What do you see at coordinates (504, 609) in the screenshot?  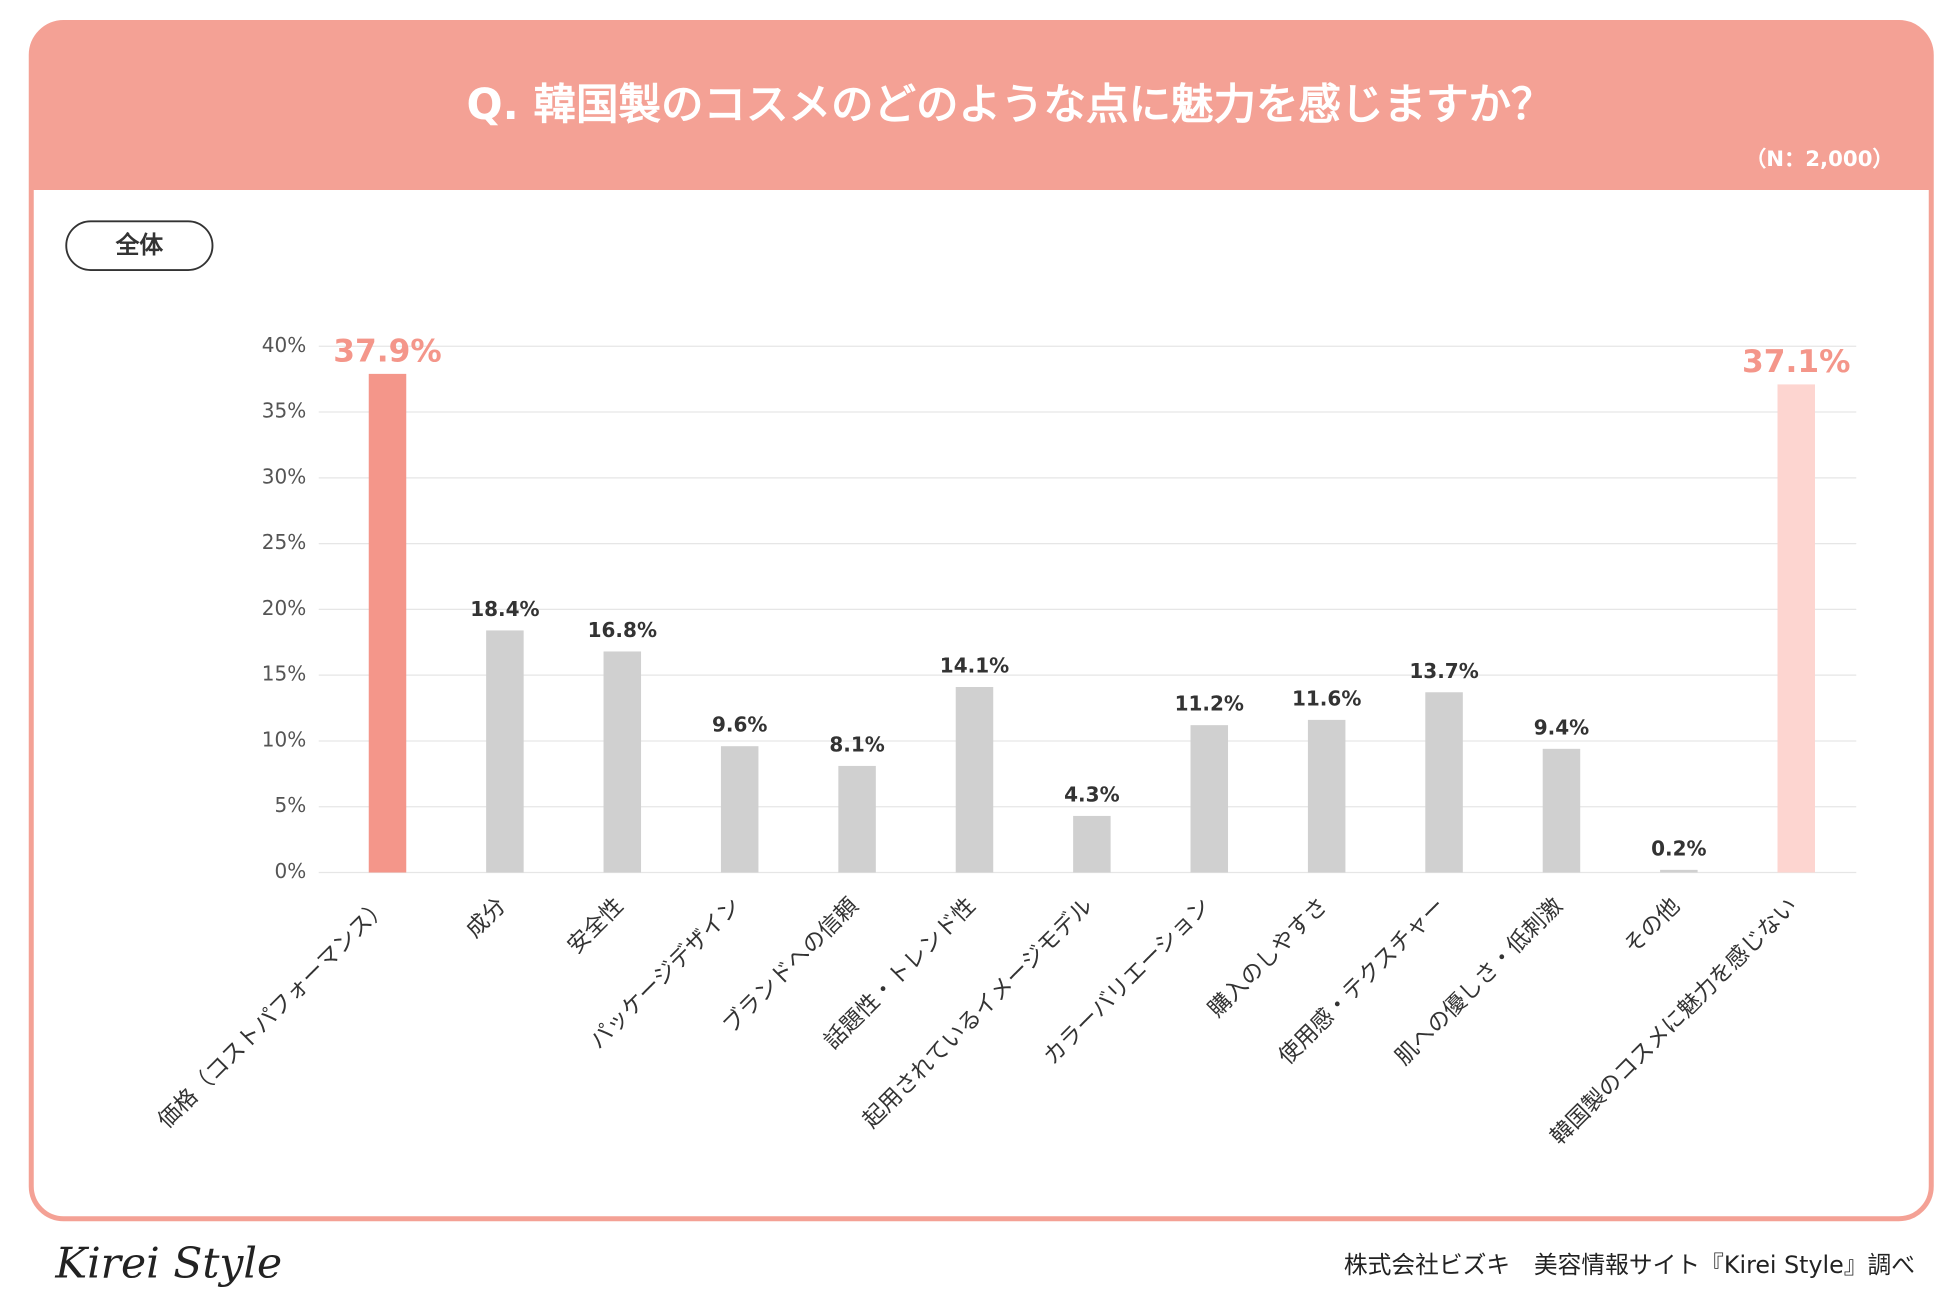 I see `value-label: 18.4%` at bounding box center [504, 609].